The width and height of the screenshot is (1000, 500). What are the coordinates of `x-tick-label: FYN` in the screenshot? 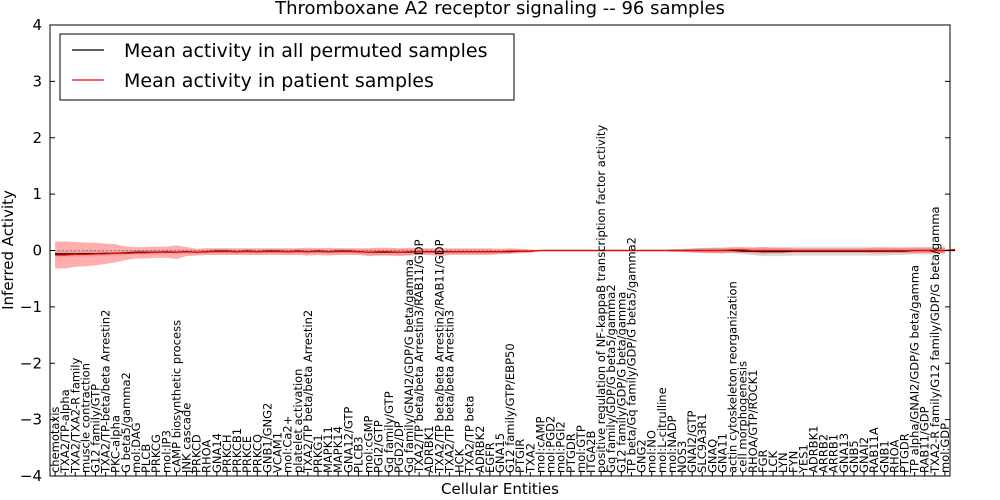 It's located at (793, 462).